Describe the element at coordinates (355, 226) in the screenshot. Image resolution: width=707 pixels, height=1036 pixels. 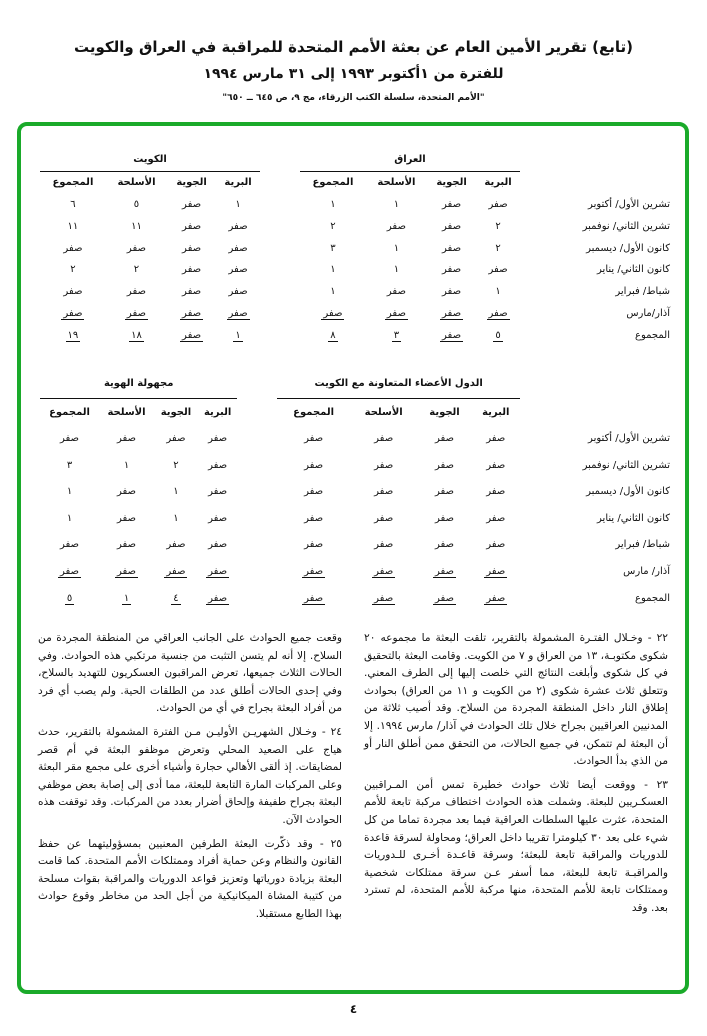
I see `table-row: تشرين الثاني/ نوفمبر ٢ صفر صفر ٢ صفر صفر ١١ ١١` at that location.